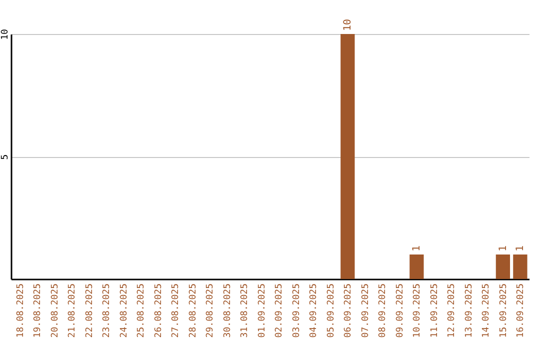 This screenshot has width=540, height=340. What do you see at coordinates (297, 311) in the screenshot?
I see `x-tick-label: 03.09.2025` at bounding box center [297, 311].